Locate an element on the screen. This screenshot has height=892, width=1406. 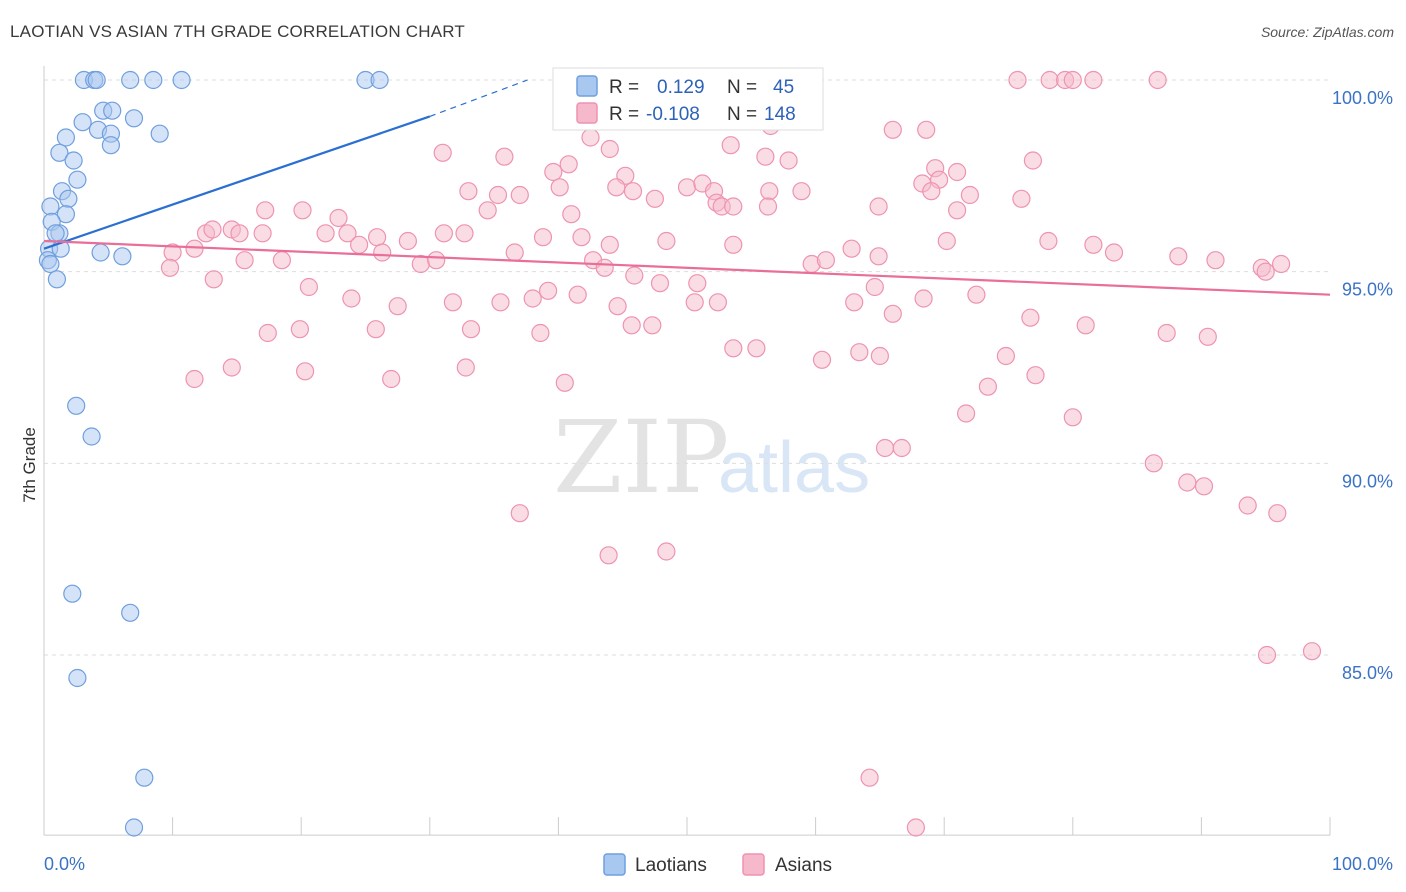
watermark: ZIP atlas is located at coordinates (711, 457).